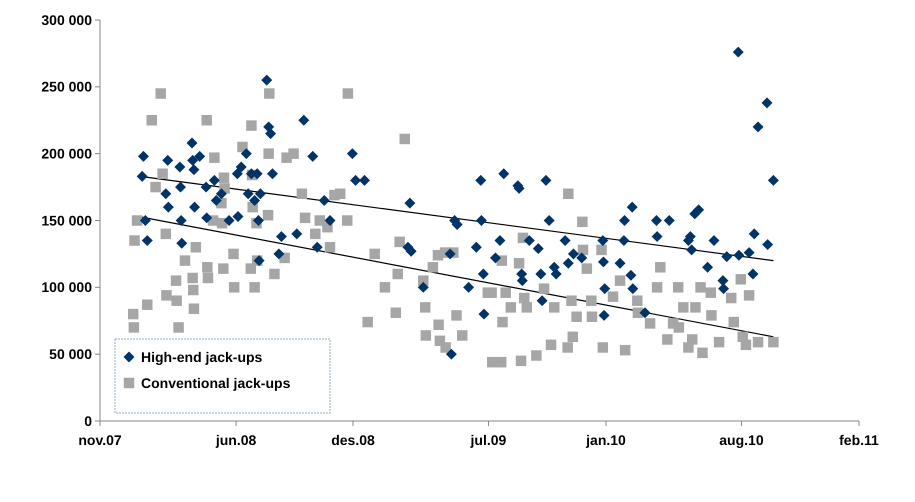  What do you see at coordinates (859, 440) in the screenshot?
I see `x-tick-label: feb.11` at bounding box center [859, 440].